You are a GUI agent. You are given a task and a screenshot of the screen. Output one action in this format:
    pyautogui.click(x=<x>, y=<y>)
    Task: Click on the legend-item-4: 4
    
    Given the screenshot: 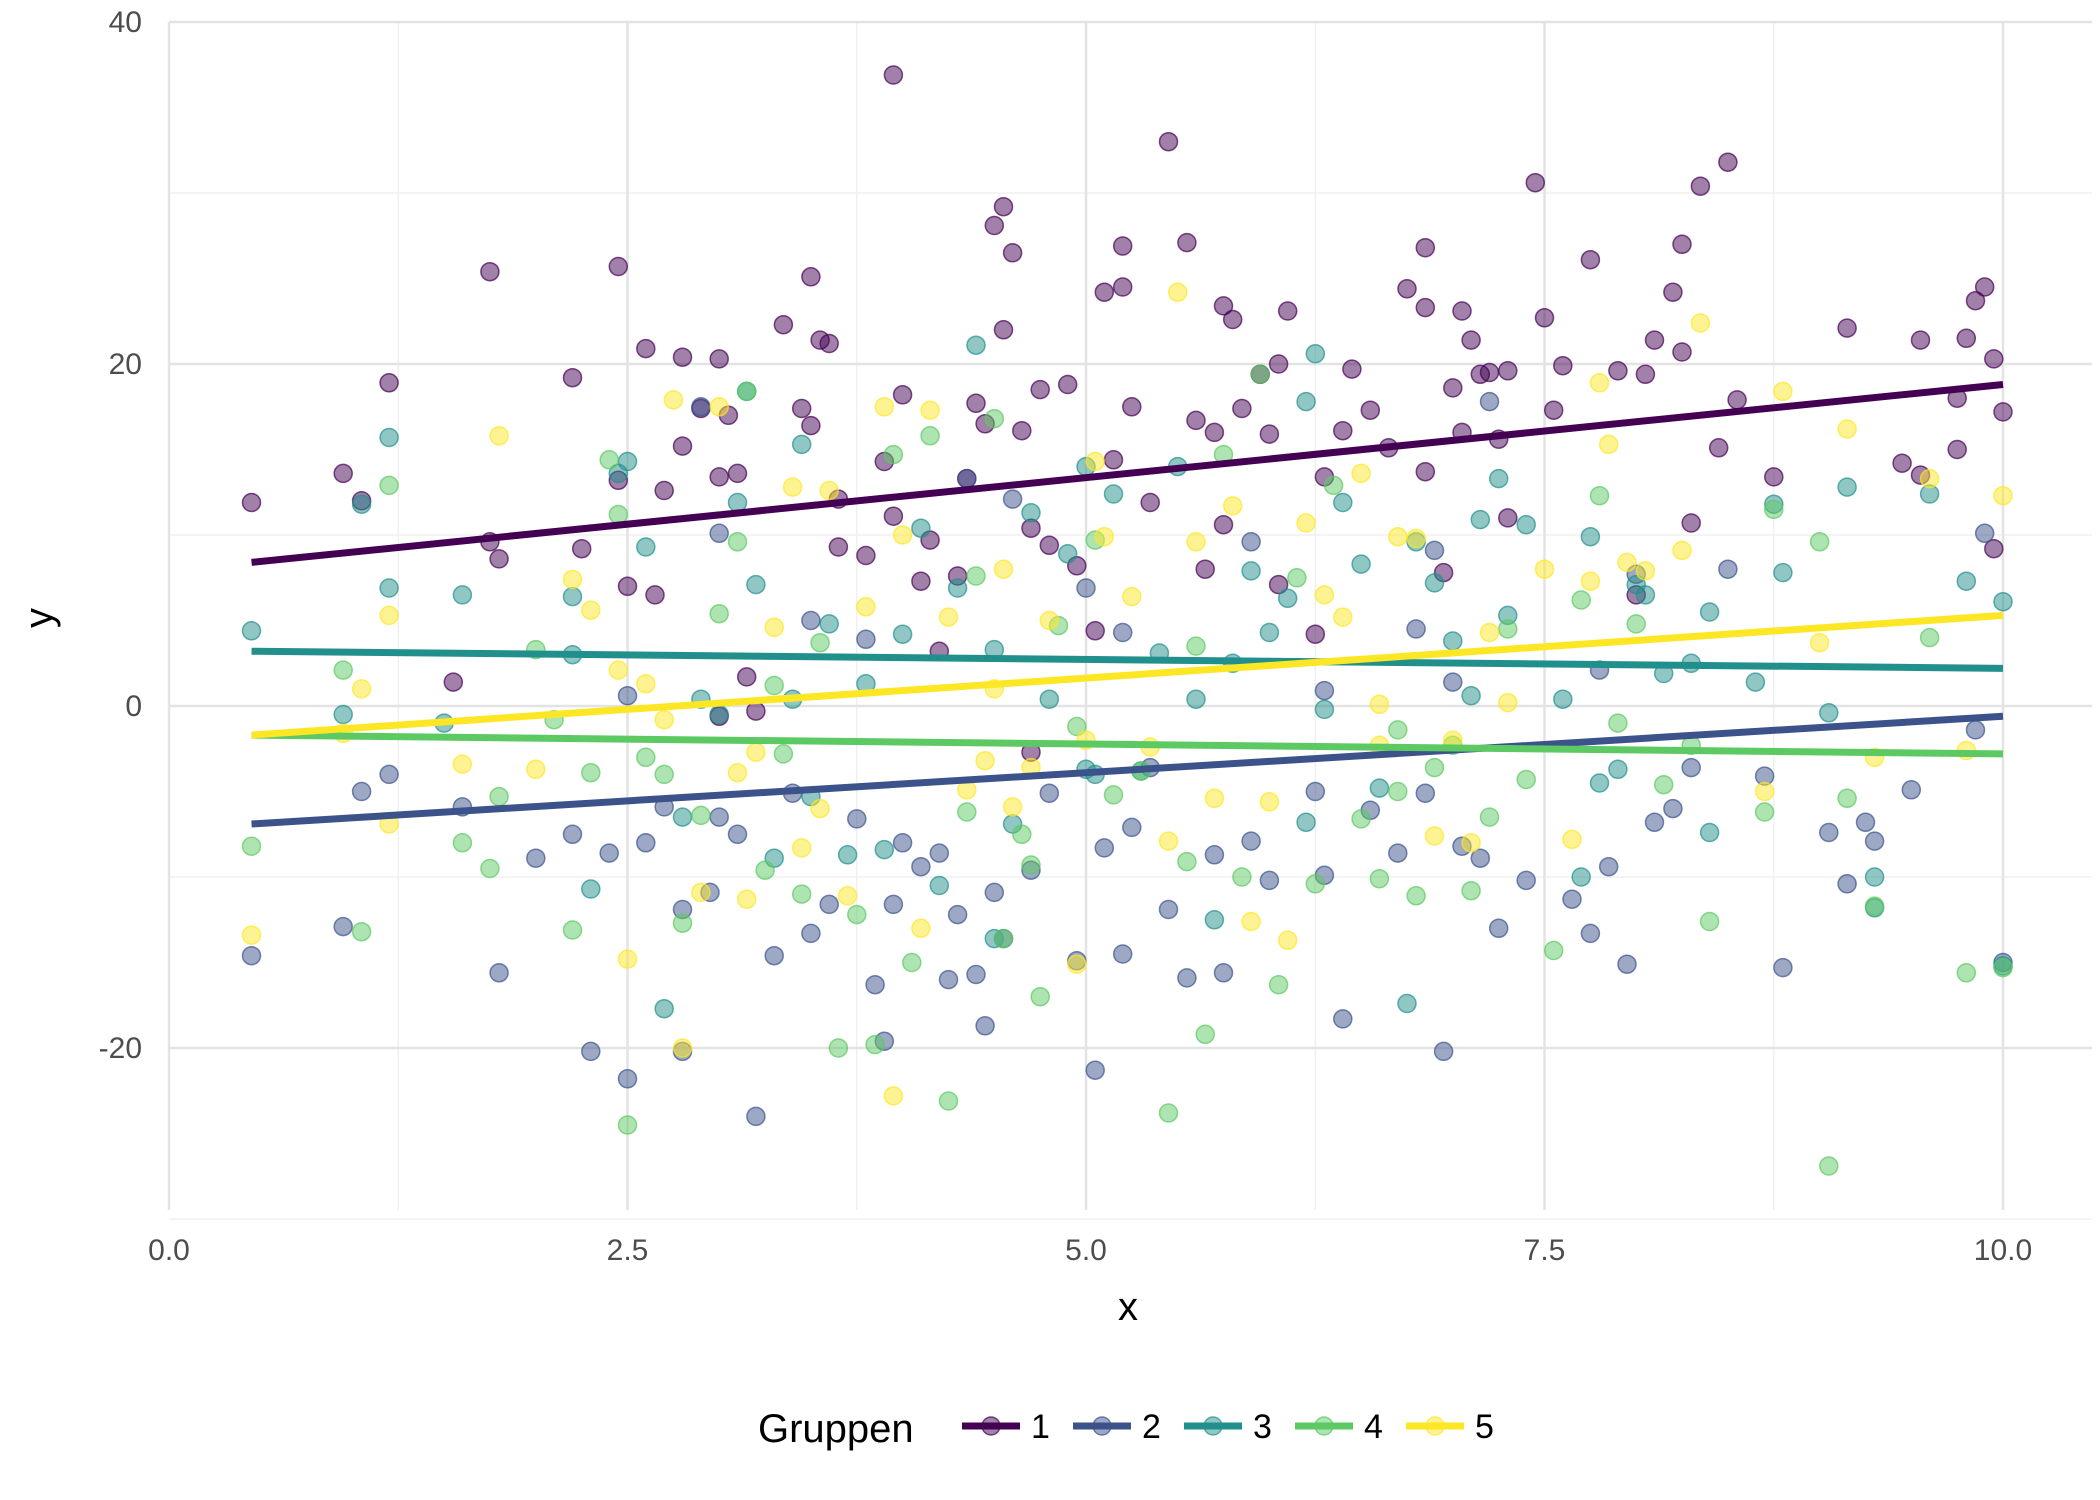 What is the action you would take?
    pyautogui.click(x=1339, y=1427)
    